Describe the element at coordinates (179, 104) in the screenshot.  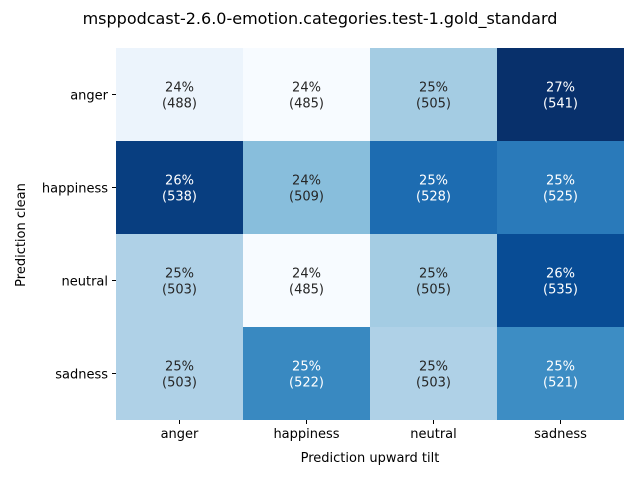
I see `cell-count-label-0-0: (488)` at that location.